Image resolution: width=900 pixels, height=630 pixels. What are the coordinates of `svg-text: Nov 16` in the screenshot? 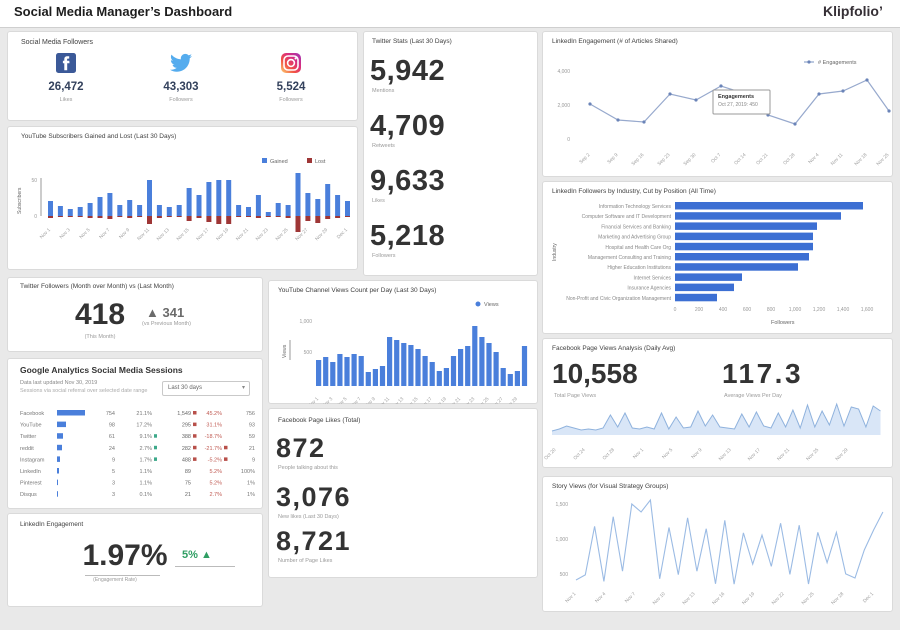 It's located at (718, 598).